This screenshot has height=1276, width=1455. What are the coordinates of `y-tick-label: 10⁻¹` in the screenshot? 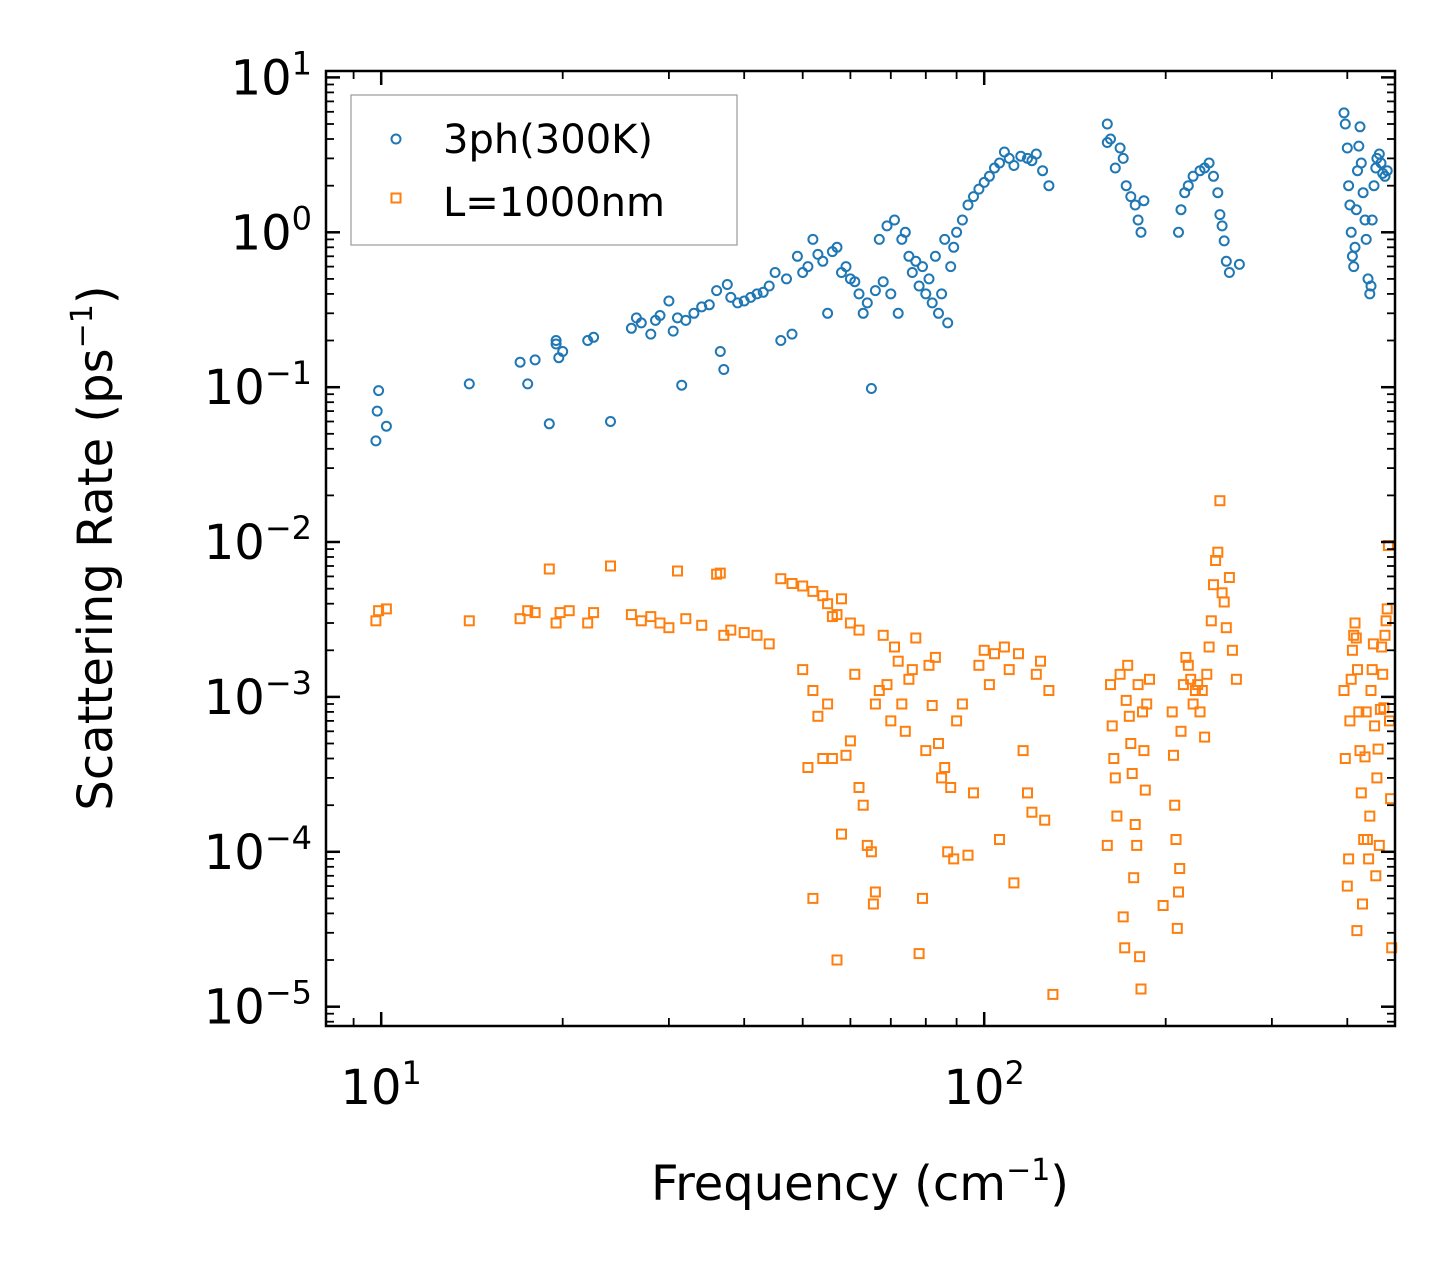 It's located at (258, 385).